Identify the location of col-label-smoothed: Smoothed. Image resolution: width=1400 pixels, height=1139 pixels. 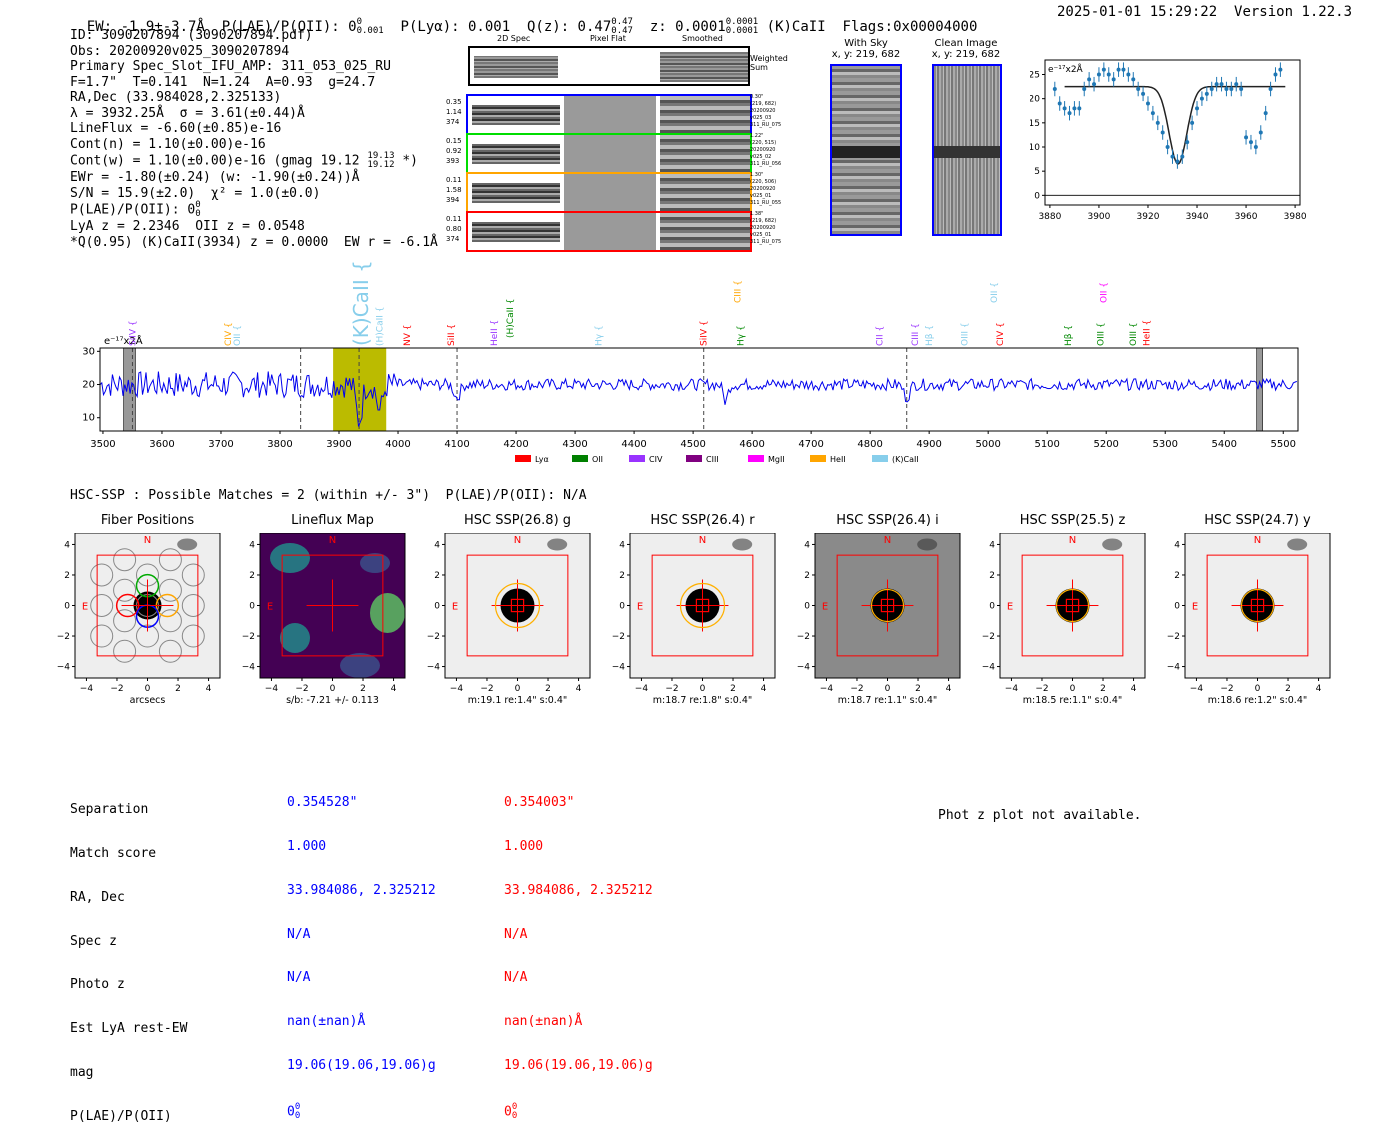
(702, 38).